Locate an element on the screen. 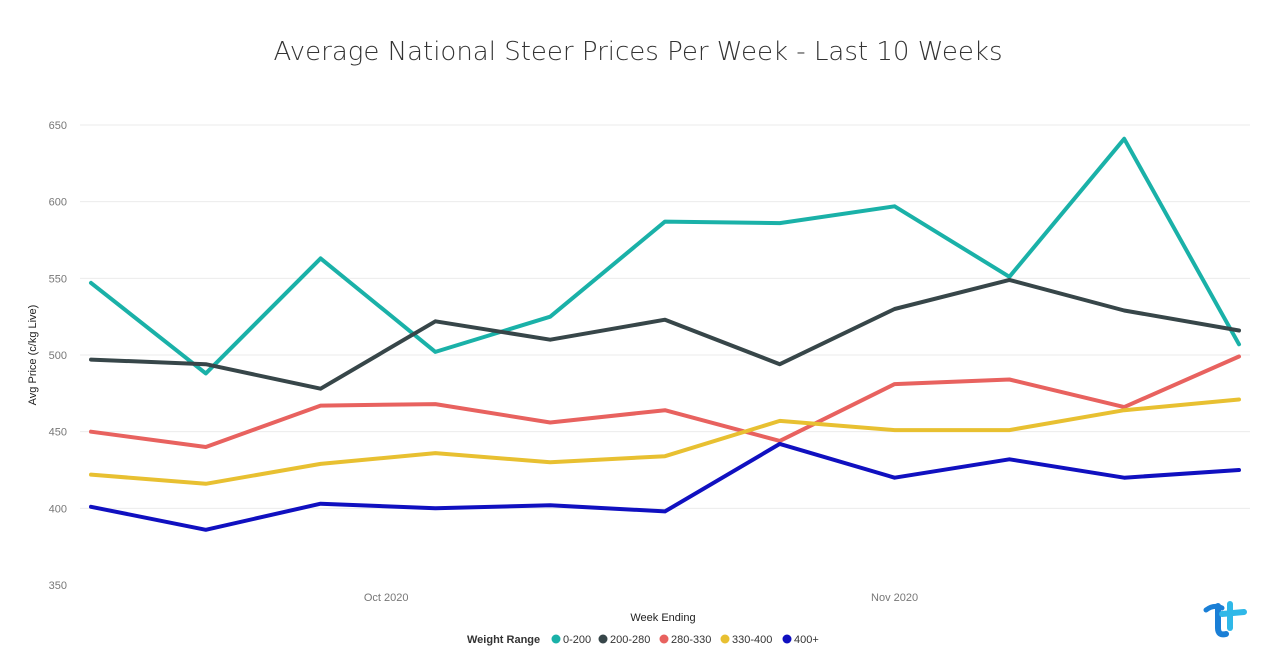 This screenshot has width=1288, height=651. legend-item-label: 330-400 is located at coordinates (752, 640).